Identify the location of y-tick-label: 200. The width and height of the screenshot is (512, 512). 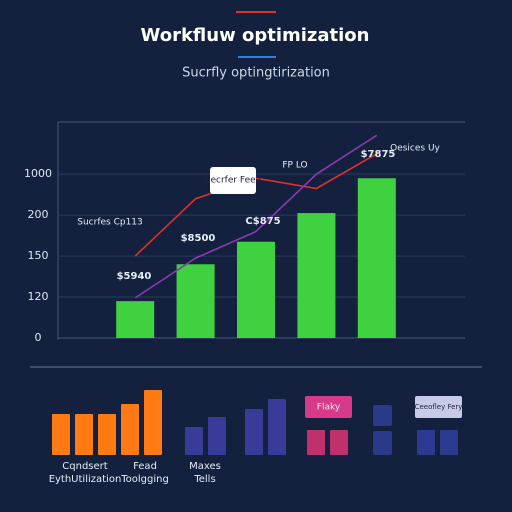
(38, 214).